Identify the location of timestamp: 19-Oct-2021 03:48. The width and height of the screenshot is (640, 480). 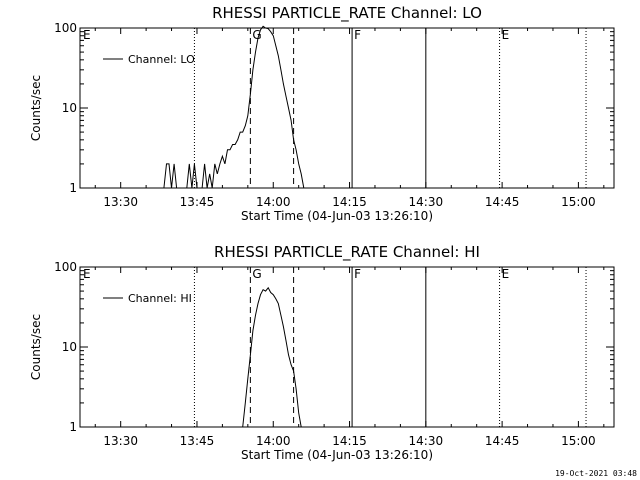
(596, 473).